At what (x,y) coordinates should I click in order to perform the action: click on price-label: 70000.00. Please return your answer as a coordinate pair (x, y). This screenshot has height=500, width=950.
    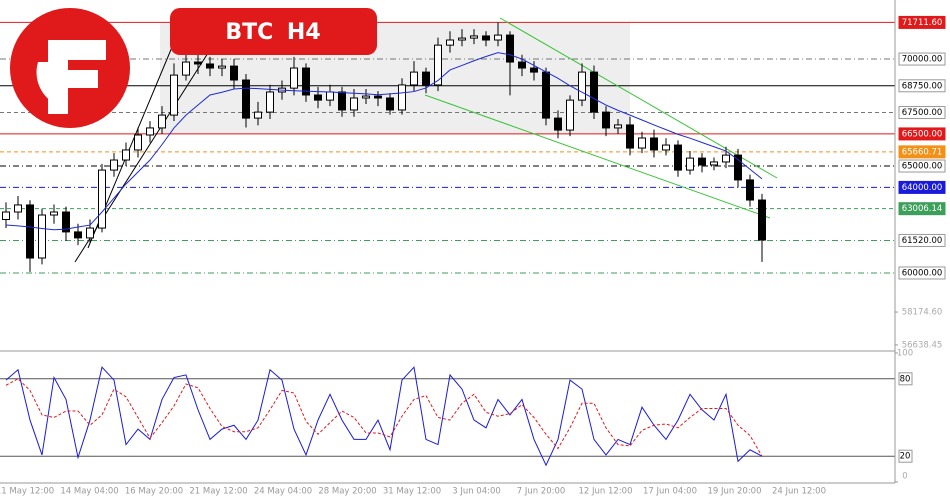
    Looking at the image, I should click on (922, 60).